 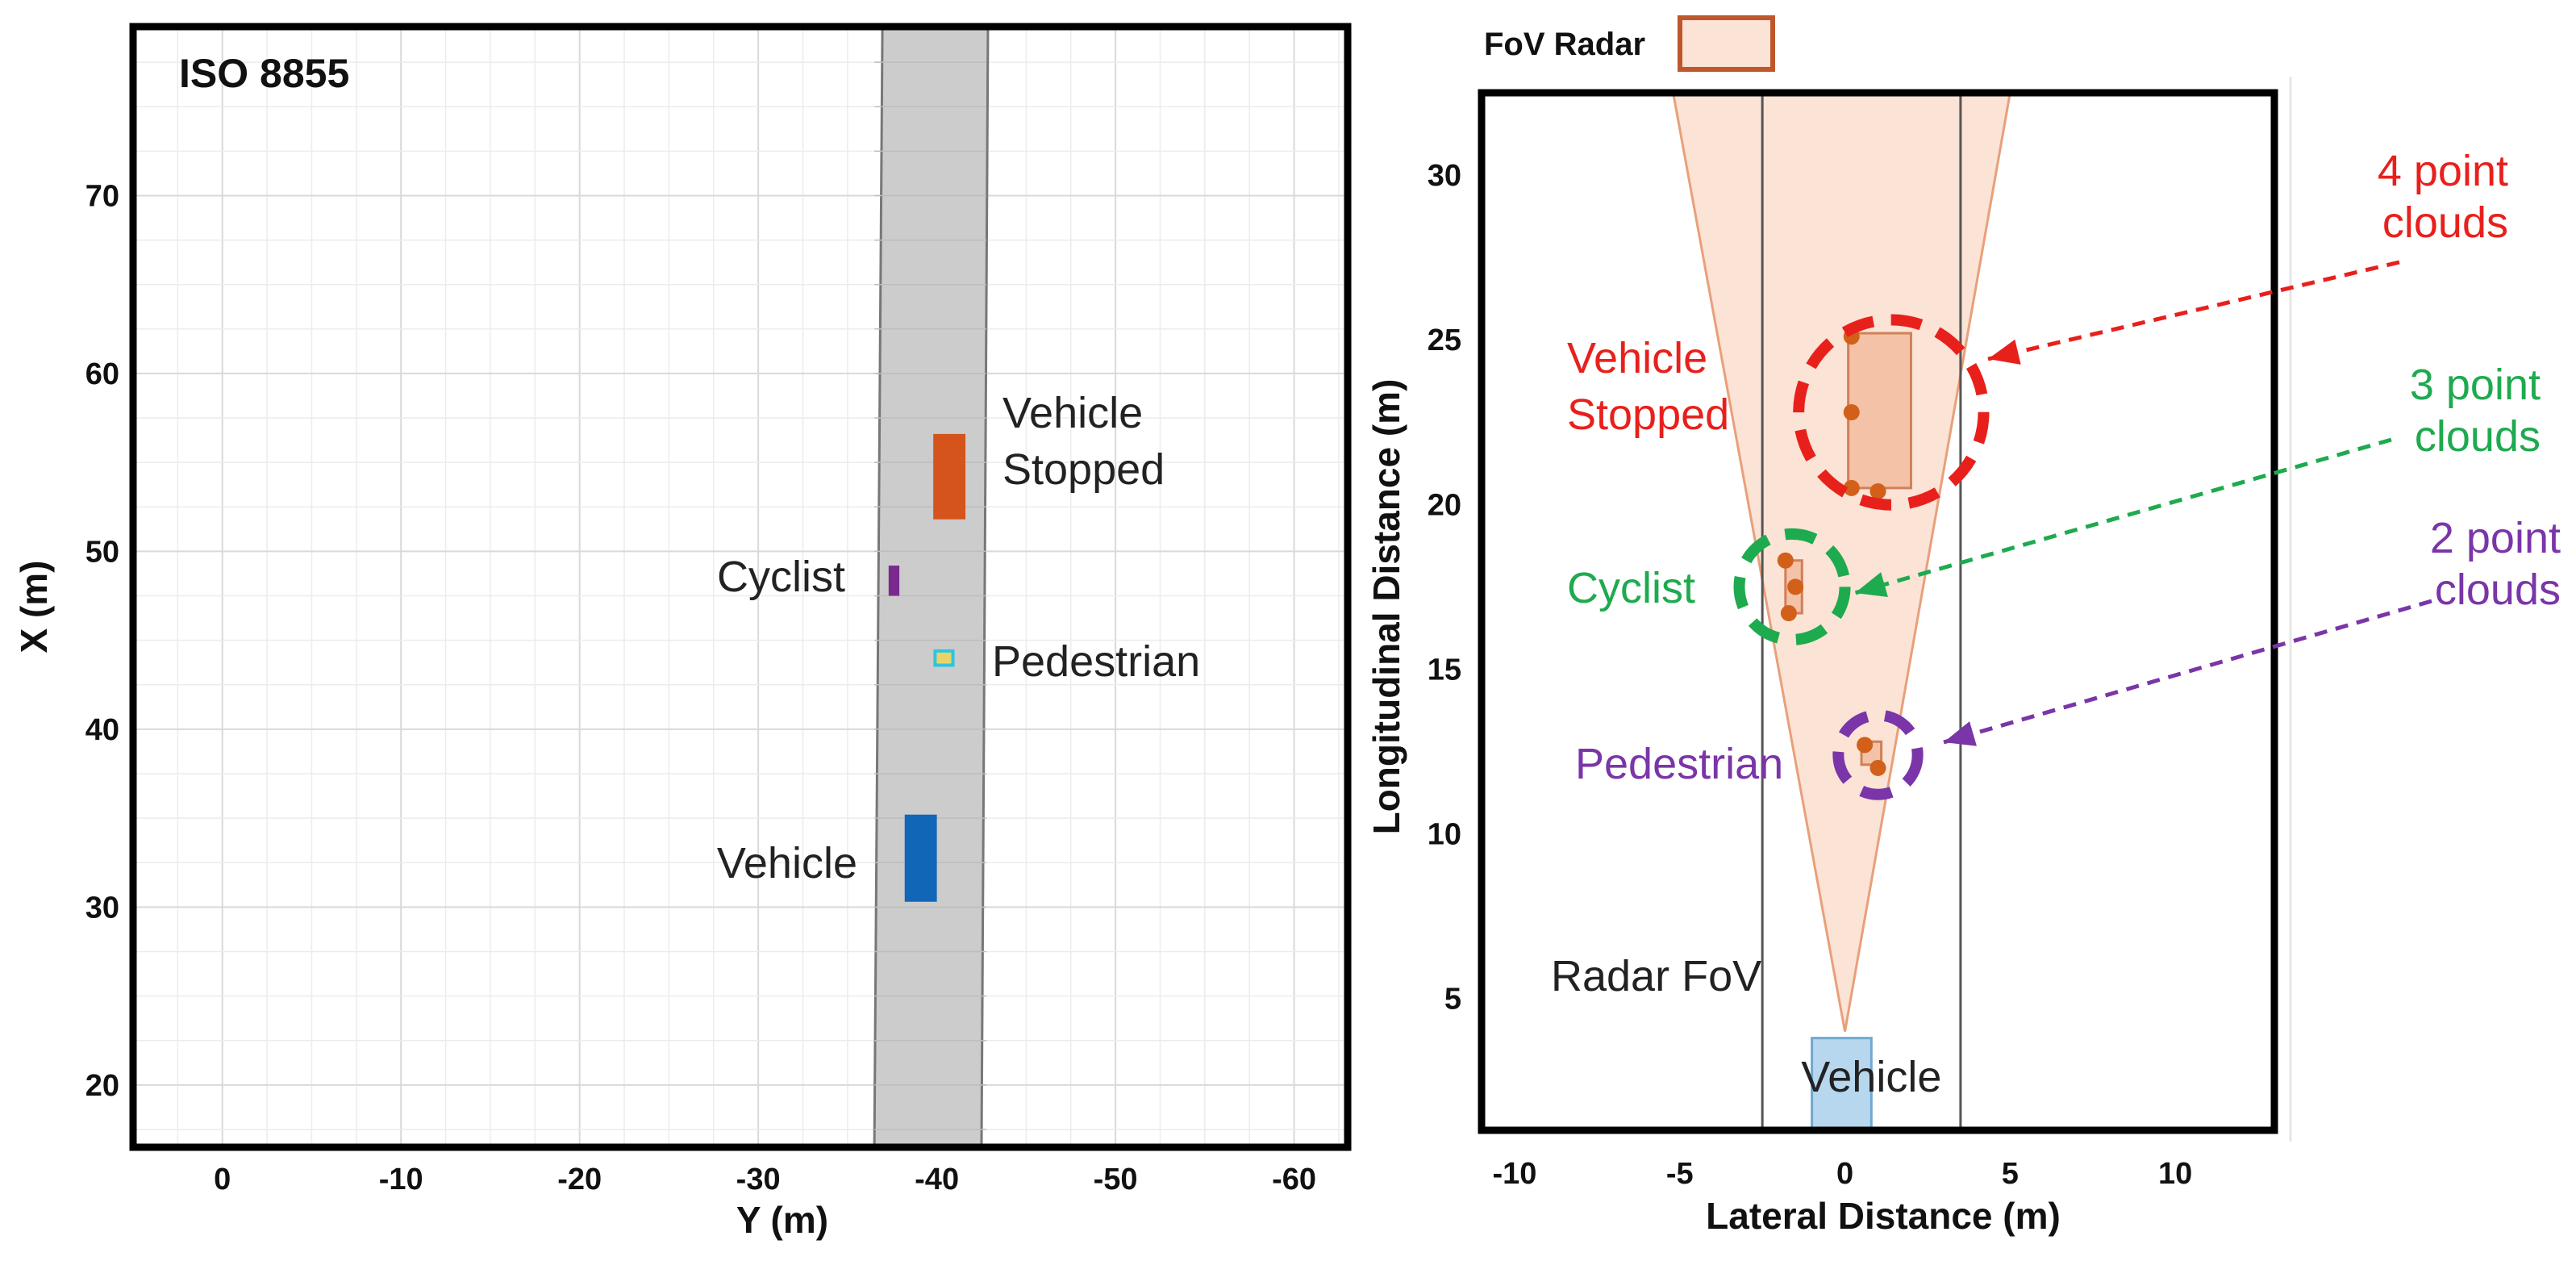 I want to click on right-y-axis-label: Longitudinal Distance (m), so click(x=1386, y=607).